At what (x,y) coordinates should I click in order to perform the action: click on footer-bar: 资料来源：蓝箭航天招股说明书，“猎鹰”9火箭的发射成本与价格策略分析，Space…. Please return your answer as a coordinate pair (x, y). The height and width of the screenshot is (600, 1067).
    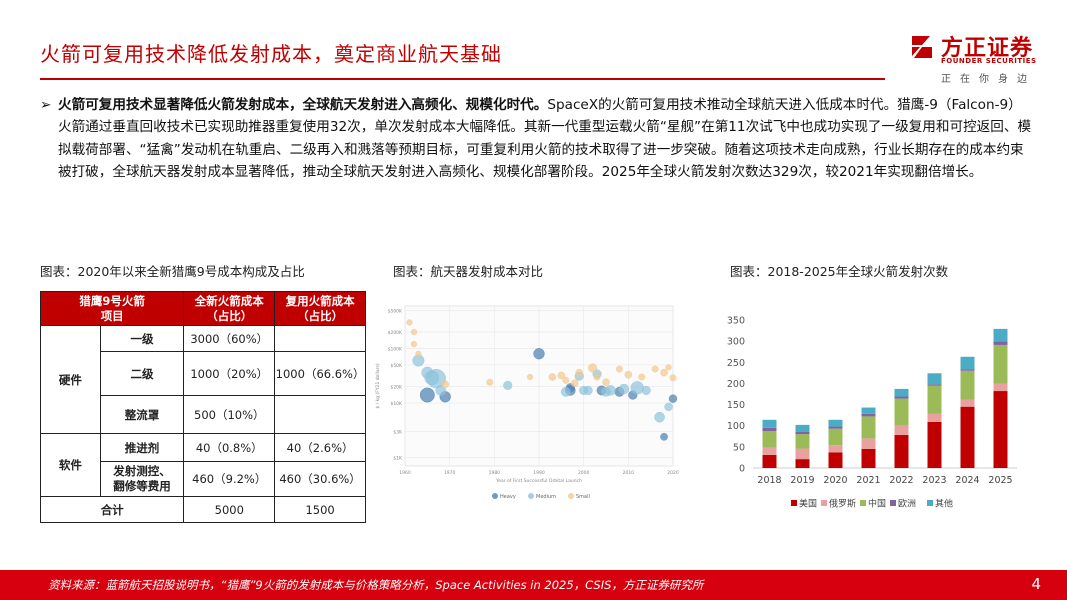
    Looking at the image, I should click on (533, 585).